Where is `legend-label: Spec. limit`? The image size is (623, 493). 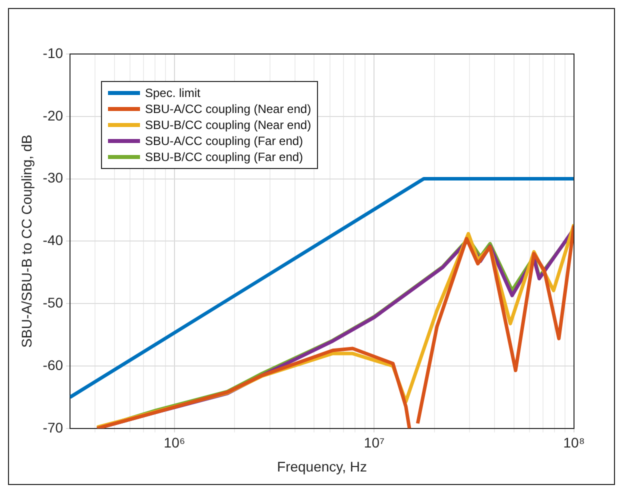 legend-label: Spec. limit is located at coordinates (172, 93).